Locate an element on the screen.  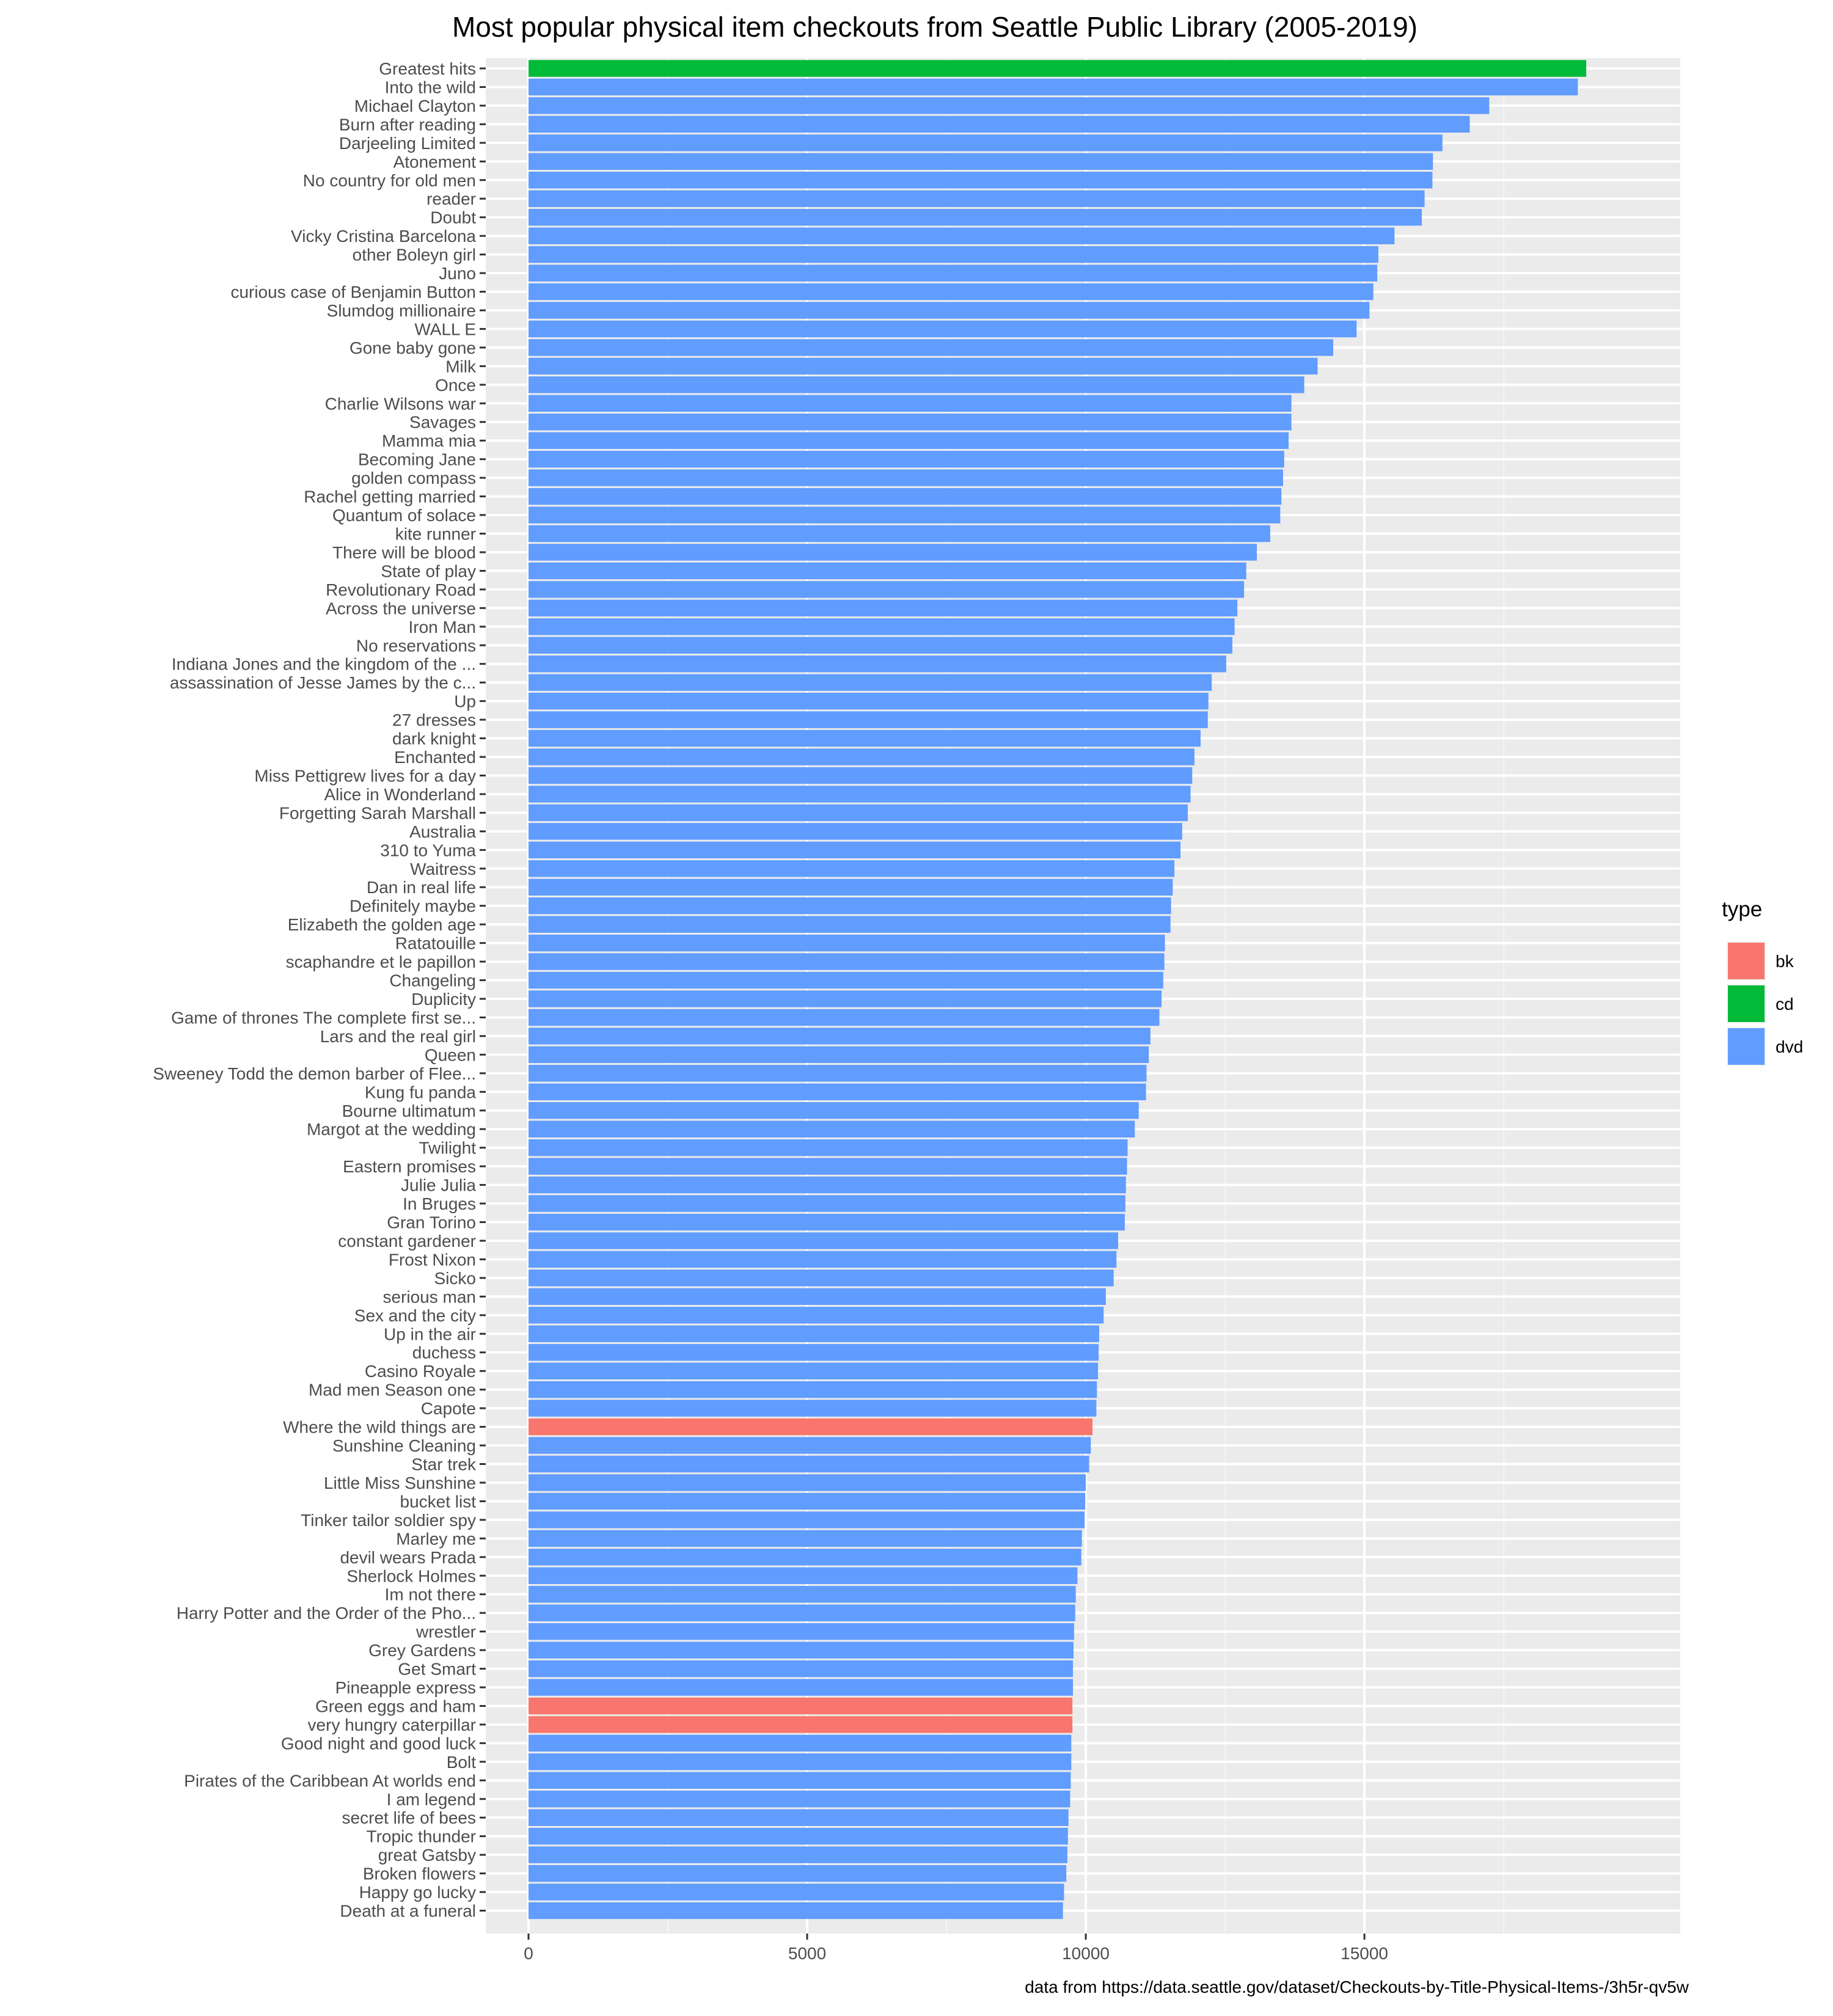
y-tick-label: Enchanted is located at coordinates (435, 757).